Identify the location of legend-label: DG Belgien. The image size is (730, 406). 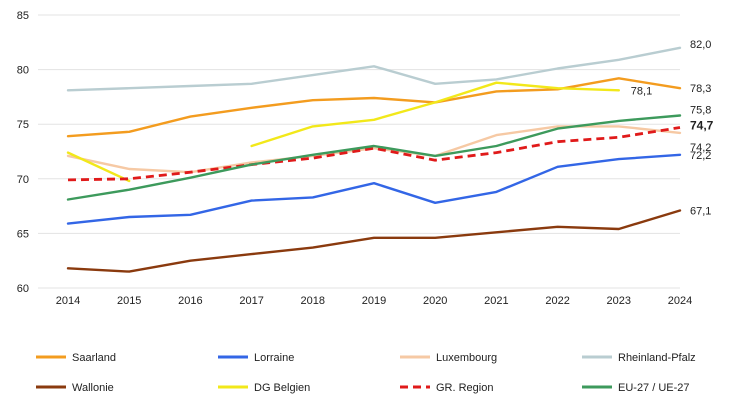
(282, 388).